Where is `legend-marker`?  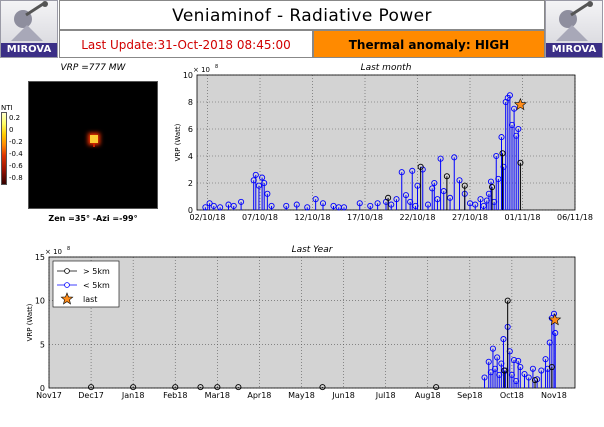
legend-marker is located at coordinates (67, 285).